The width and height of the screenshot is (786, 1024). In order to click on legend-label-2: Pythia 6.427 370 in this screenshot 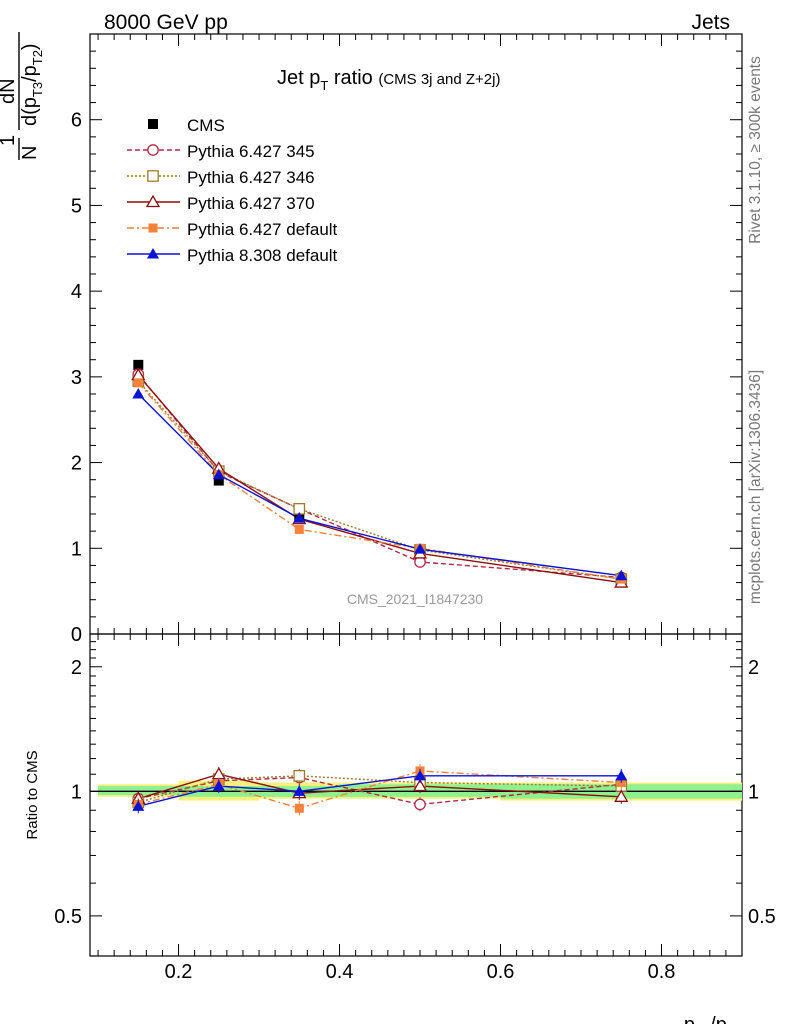, I will do `click(251, 203)`.